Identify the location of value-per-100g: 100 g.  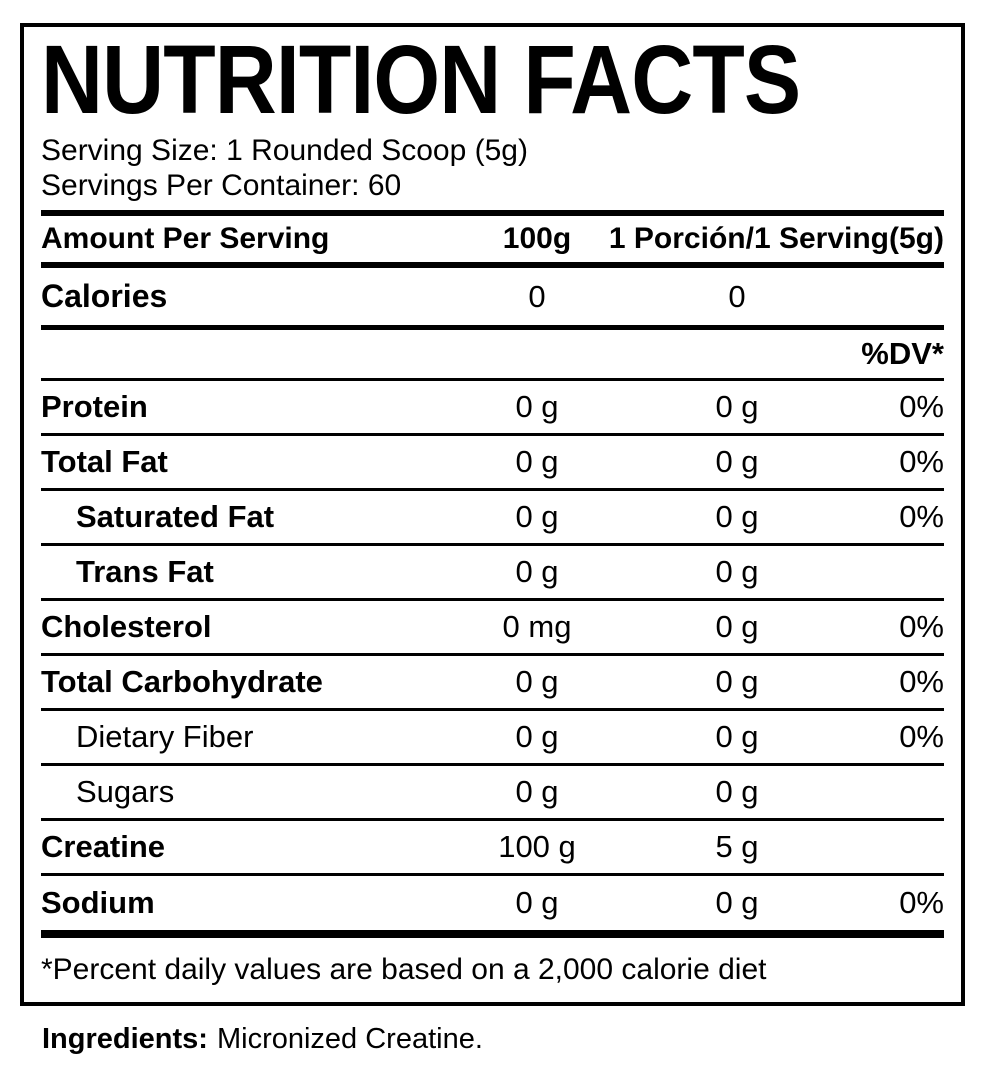
(537, 846).